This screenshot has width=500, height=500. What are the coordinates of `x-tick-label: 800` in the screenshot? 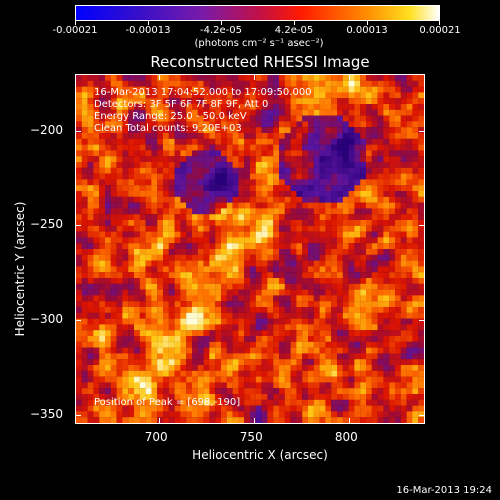 It's located at (346, 437).